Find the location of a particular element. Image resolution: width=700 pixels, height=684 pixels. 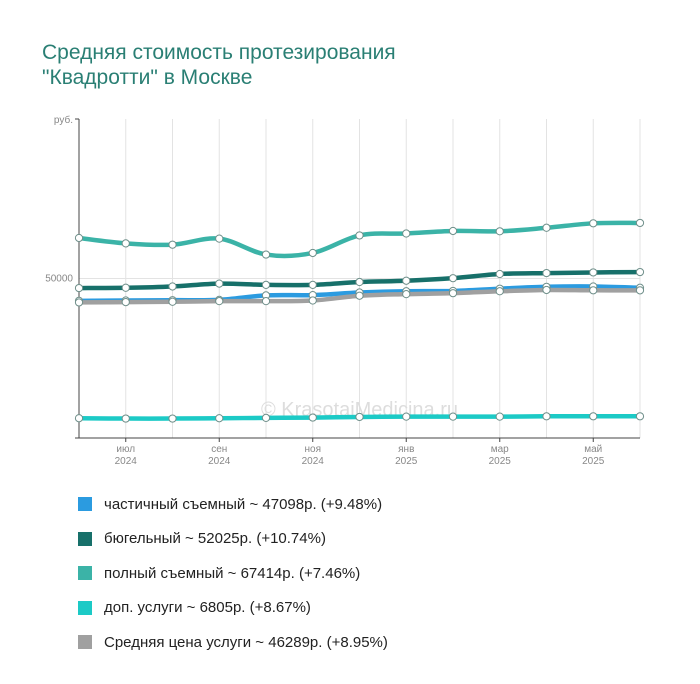

legend-item-1: частичный съемный ~ 47098р. (+9.48%) is located at coordinates (358, 504).